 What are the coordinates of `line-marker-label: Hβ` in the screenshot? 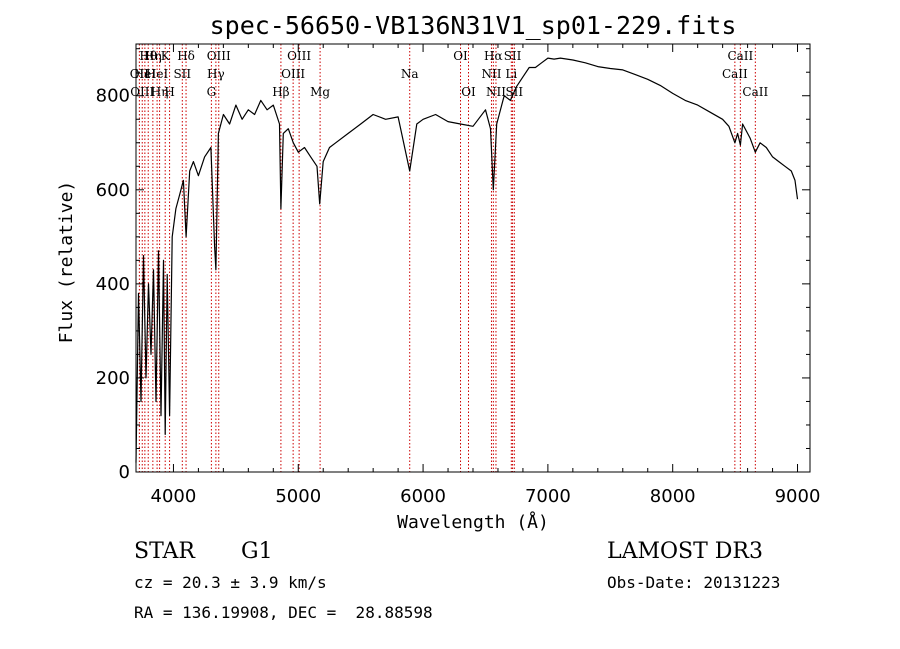 It's located at (280, 92).